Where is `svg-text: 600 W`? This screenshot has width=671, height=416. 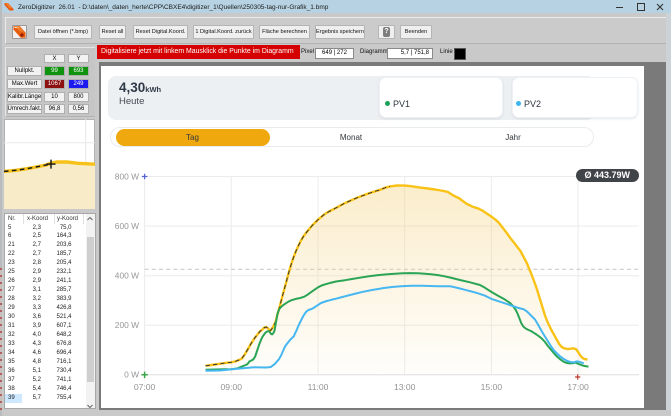 svg-text: 600 W is located at coordinates (127, 226).